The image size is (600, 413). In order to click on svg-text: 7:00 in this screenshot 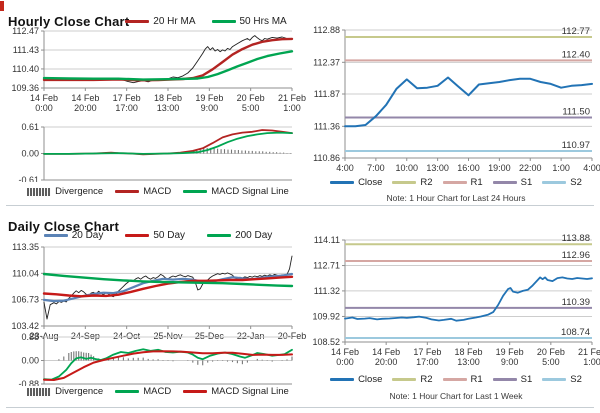, I will do `click(376, 168)`.